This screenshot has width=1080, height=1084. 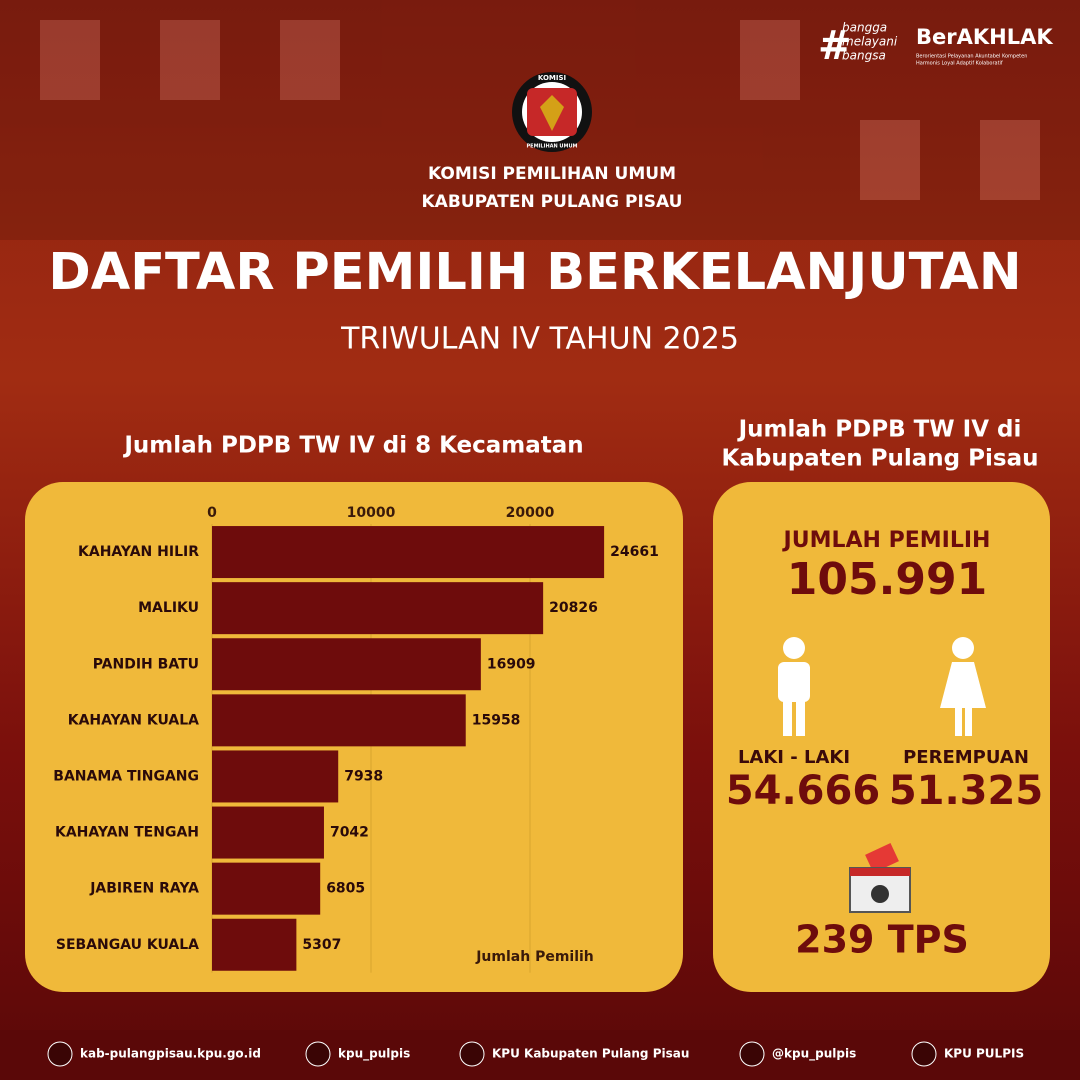 What do you see at coordinates (212, 513) in the screenshot?
I see `x-tick-label: 0` at bounding box center [212, 513].